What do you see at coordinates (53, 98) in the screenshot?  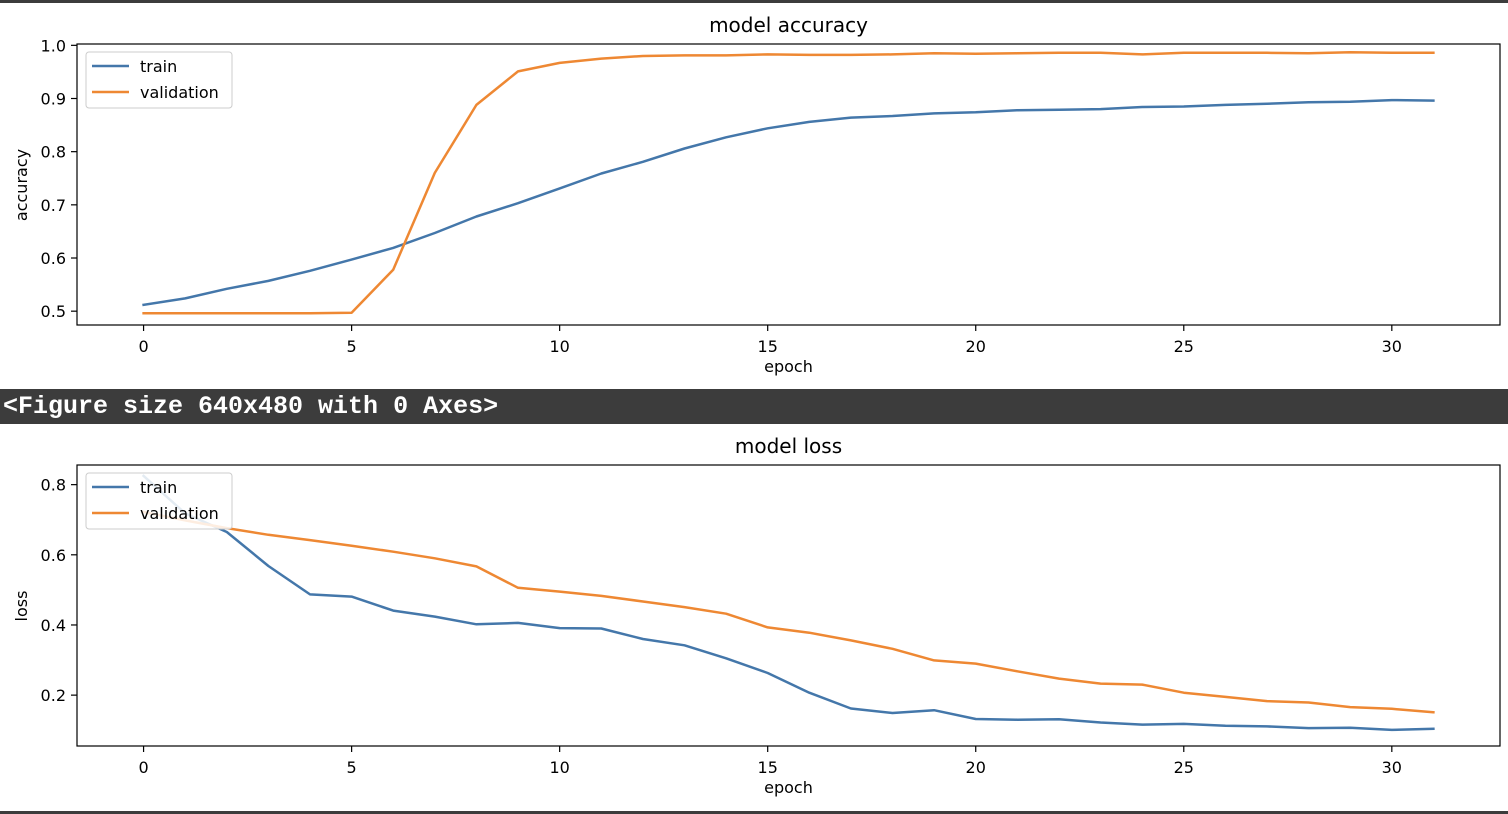 I see `y-tick-label: 0.9` at bounding box center [53, 98].